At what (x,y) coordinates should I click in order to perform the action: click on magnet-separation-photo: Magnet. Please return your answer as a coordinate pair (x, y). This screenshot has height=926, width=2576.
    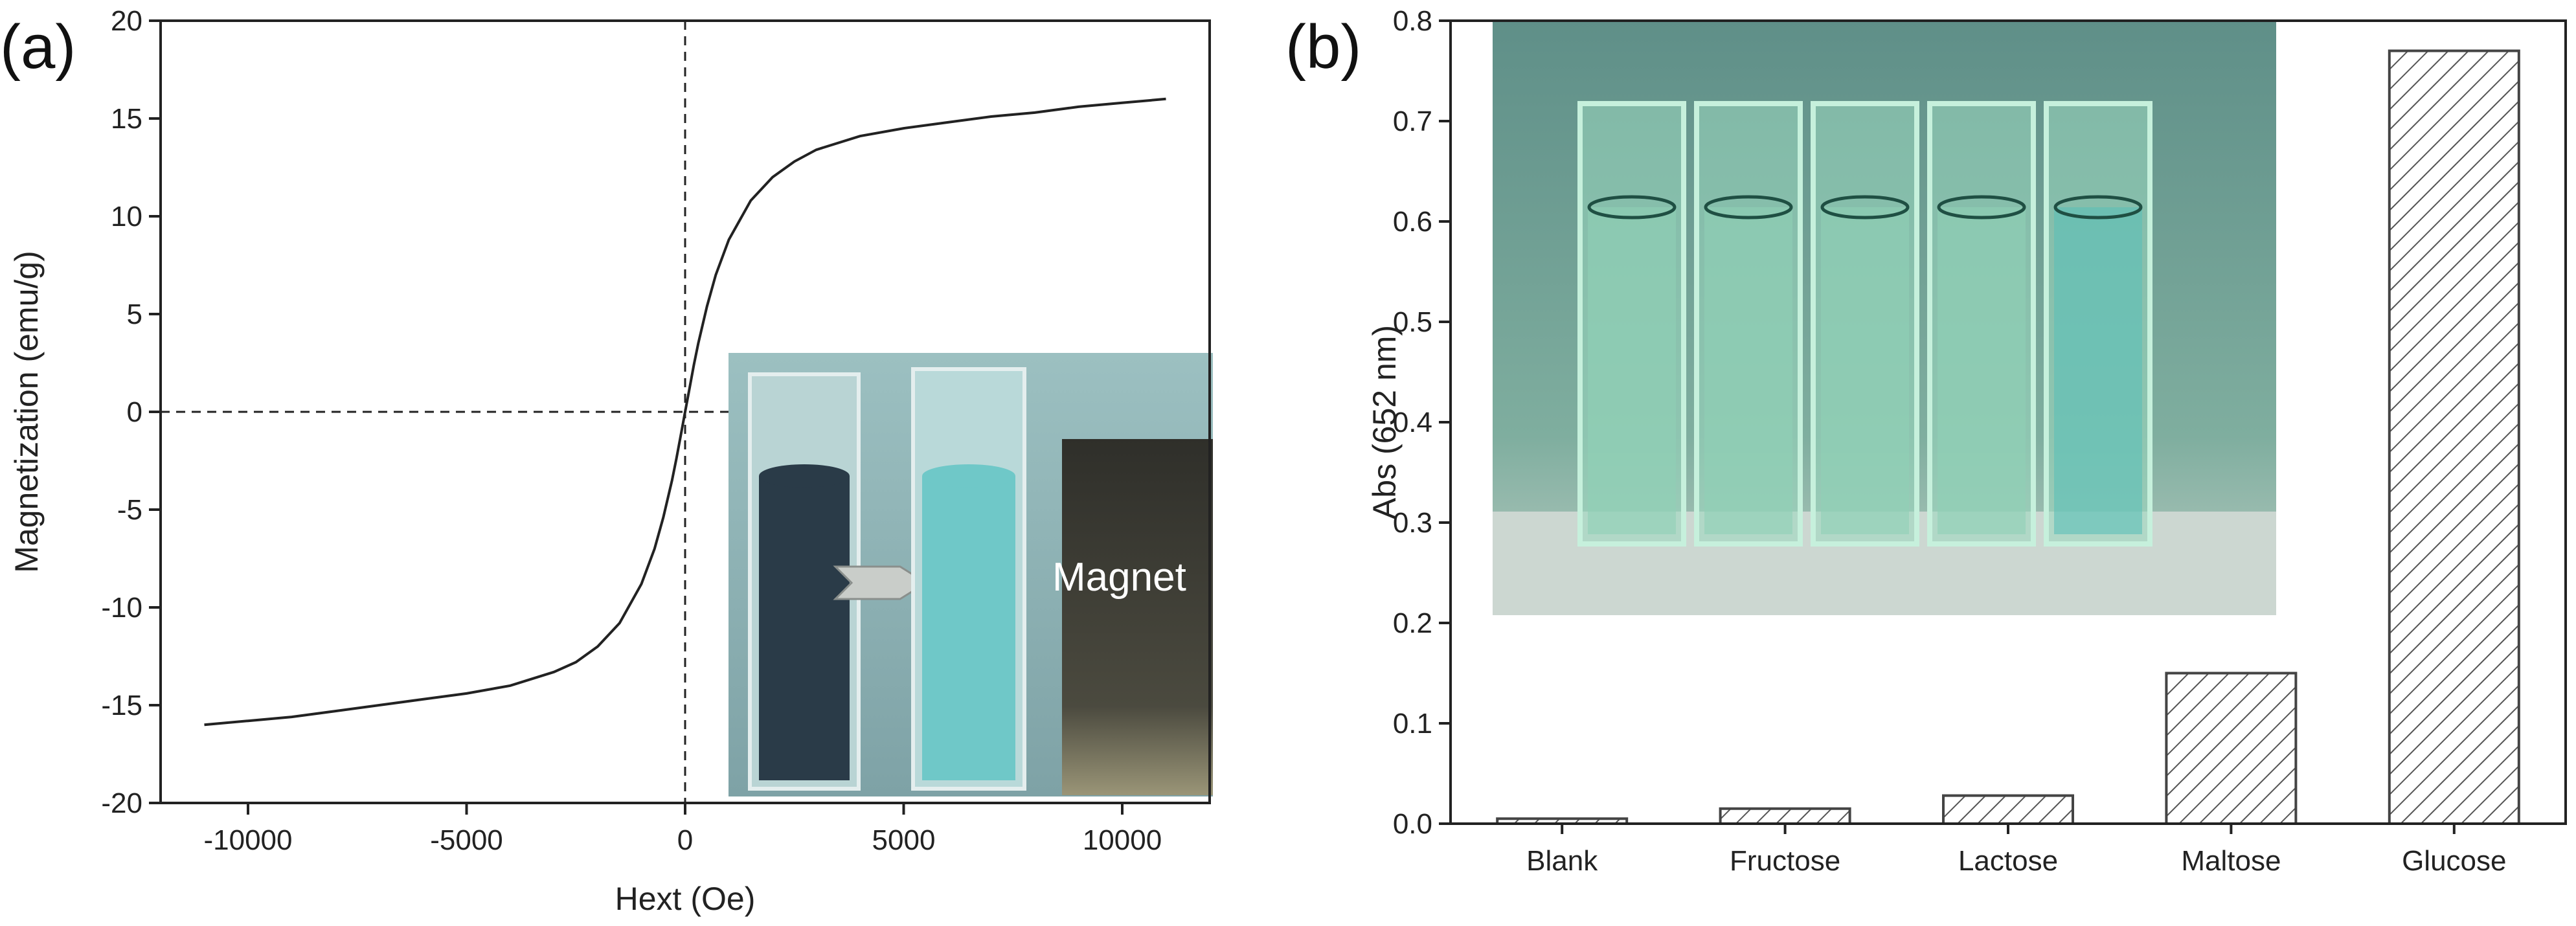
    Looking at the image, I should click on (971, 575).